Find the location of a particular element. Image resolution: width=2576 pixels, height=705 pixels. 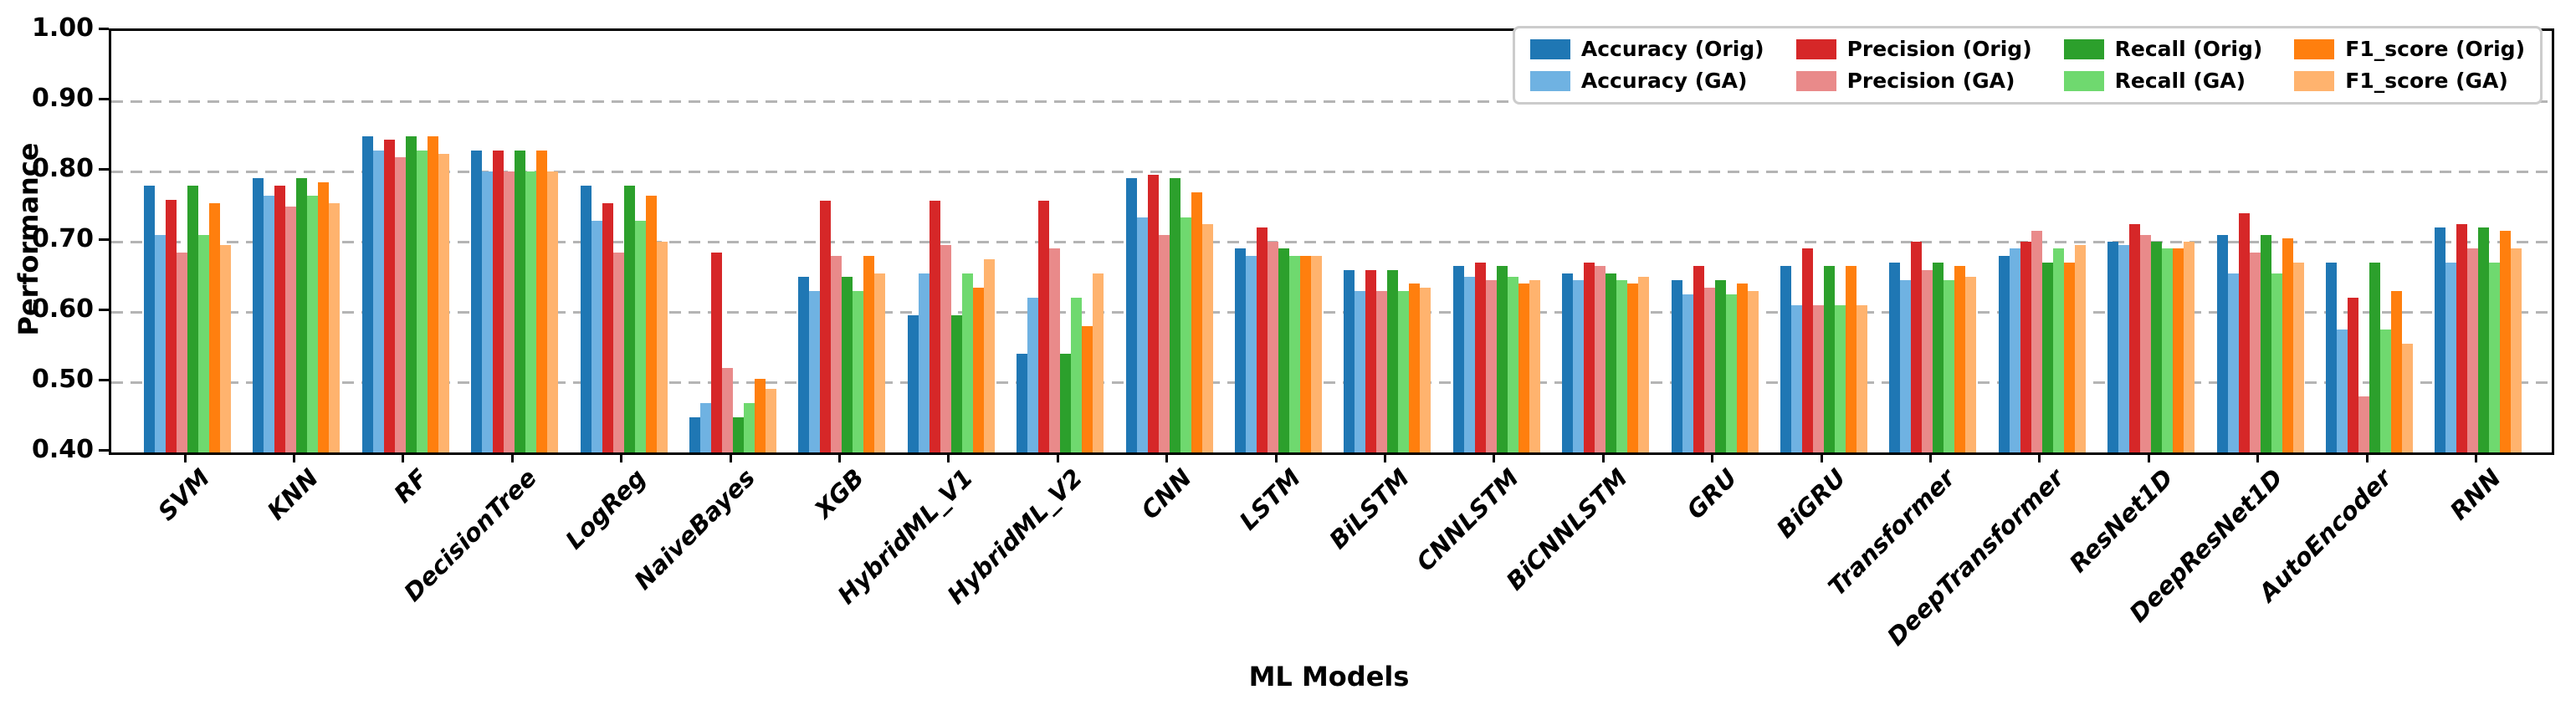

y-tick-label: 0.50 is located at coordinates (63, 379).